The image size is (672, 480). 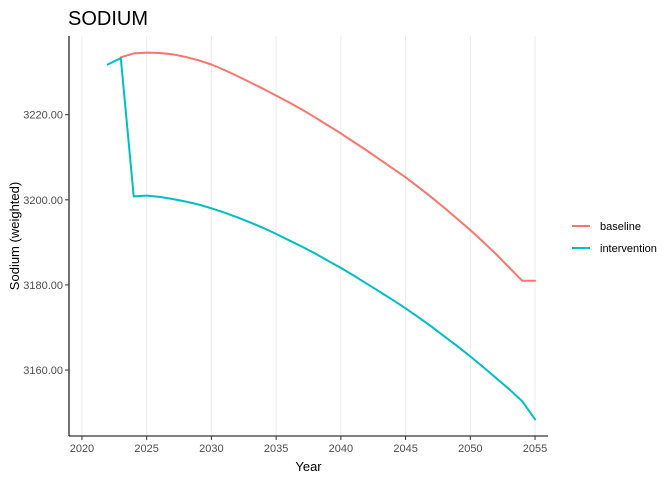 What do you see at coordinates (341, 449) in the screenshot?
I see `x-tick-label: 2040` at bounding box center [341, 449].